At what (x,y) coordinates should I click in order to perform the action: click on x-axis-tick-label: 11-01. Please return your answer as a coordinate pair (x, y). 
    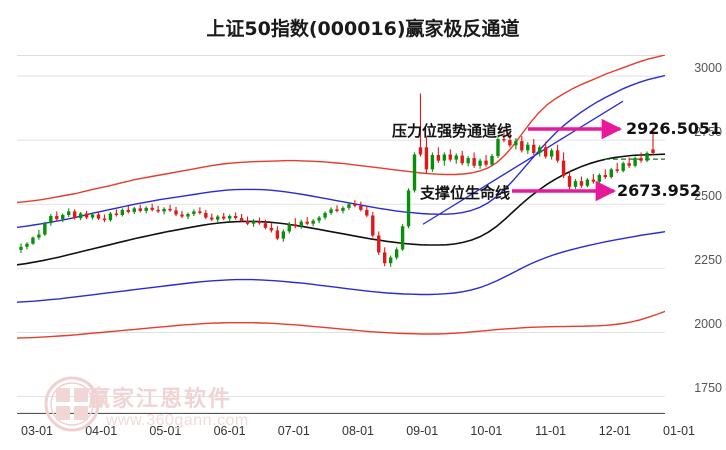
    Looking at the image, I should click on (551, 431).